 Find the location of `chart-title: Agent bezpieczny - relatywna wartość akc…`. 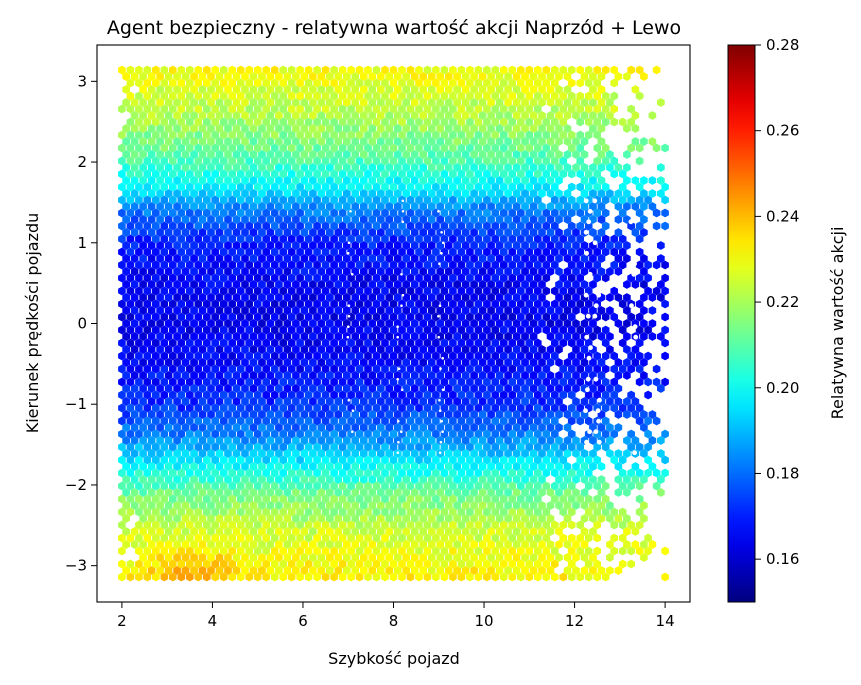

chart-title: Agent bezpieczny - relatywna wartość akc… is located at coordinates (394, 28).